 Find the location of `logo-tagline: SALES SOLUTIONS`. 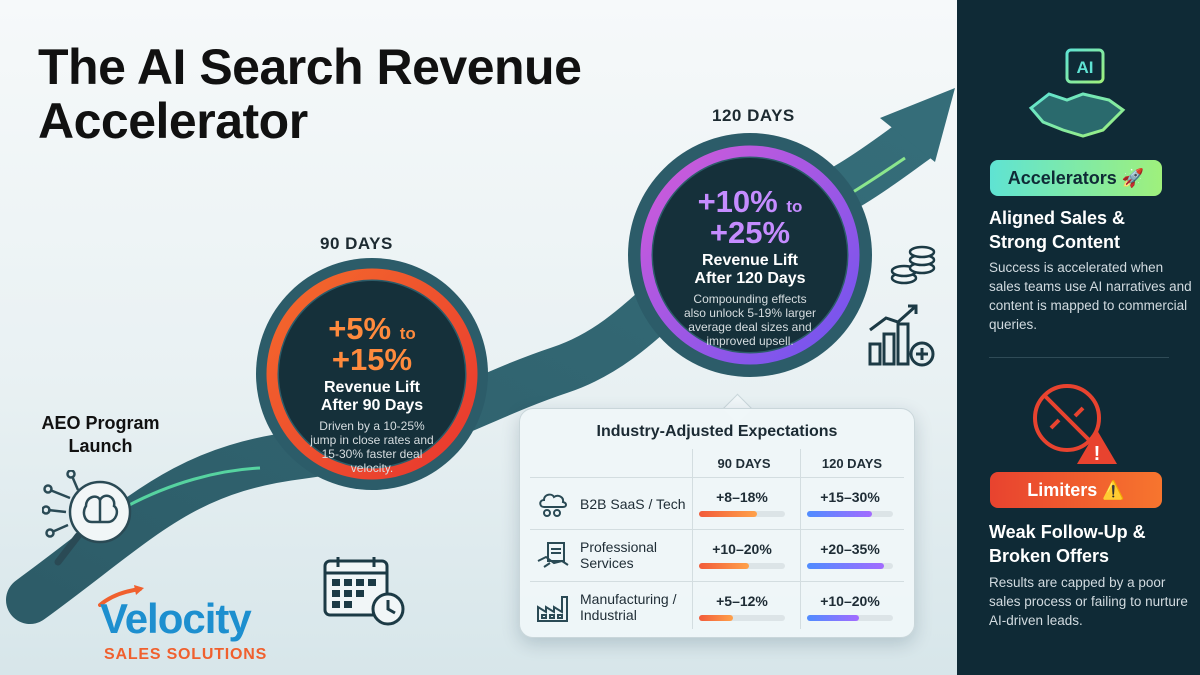

logo-tagline: SALES SOLUTIONS is located at coordinates (186, 654).